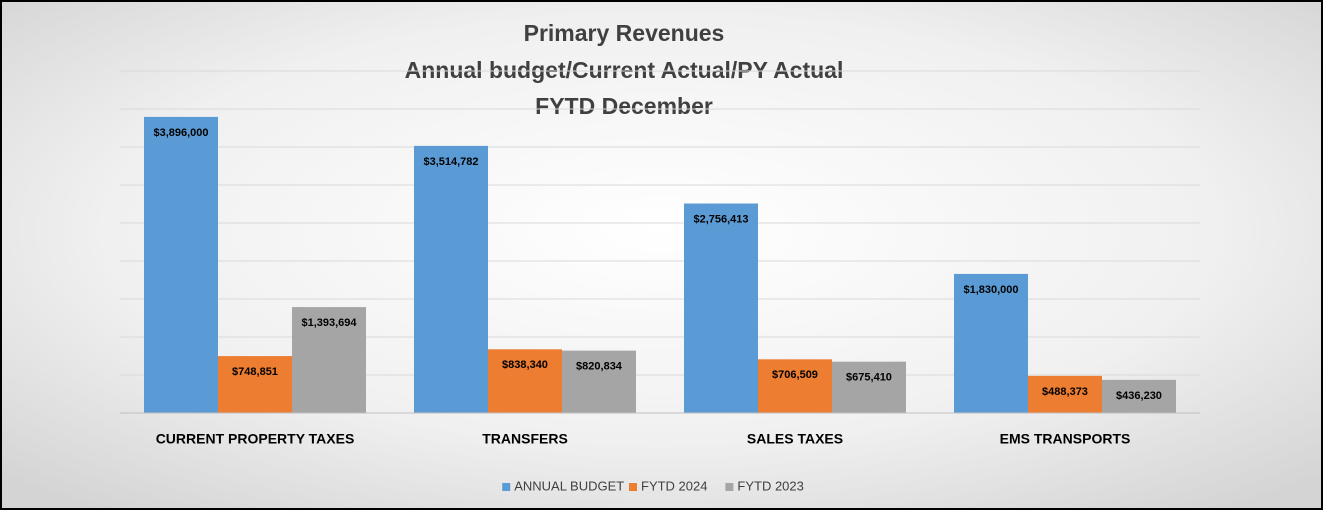 The width and height of the screenshot is (1323, 510). Describe the element at coordinates (770, 485) in the screenshot. I see `legend-label: FYTD 2023` at that location.